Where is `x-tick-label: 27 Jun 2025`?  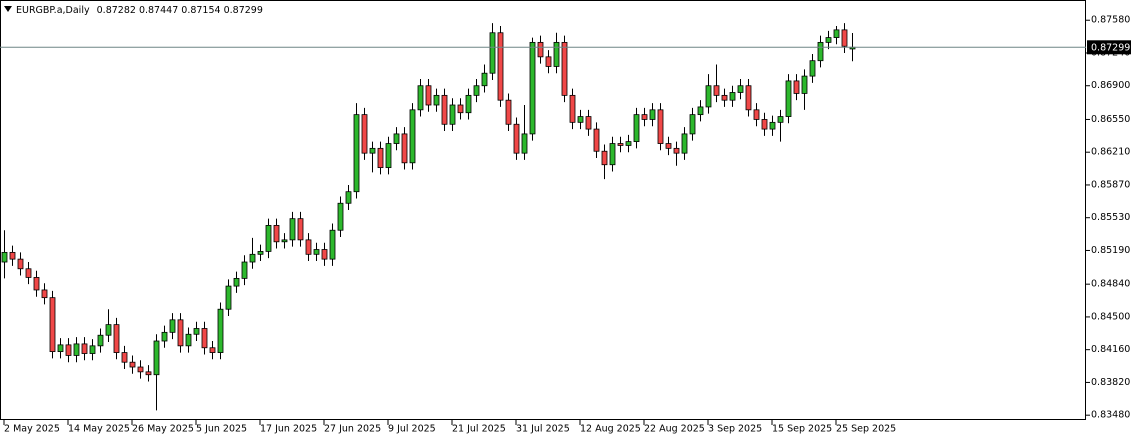 x-tick-label: 27 Jun 2025 is located at coordinates (352, 429).